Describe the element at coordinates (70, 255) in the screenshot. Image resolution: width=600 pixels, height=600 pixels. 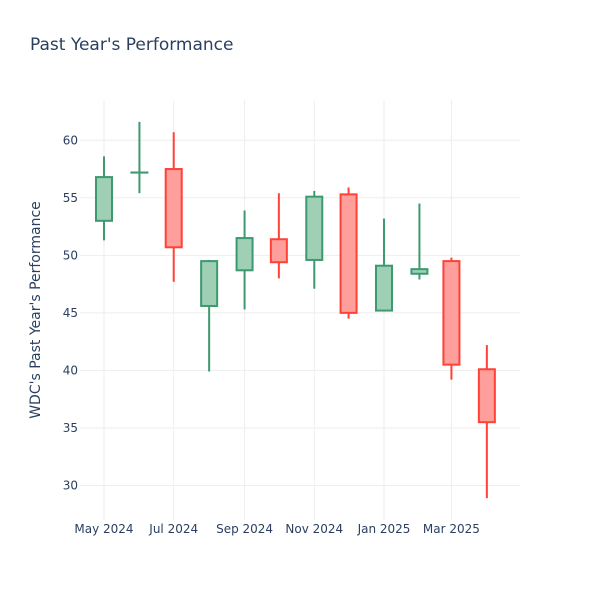
I see `y-tick-label: 50` at that location.